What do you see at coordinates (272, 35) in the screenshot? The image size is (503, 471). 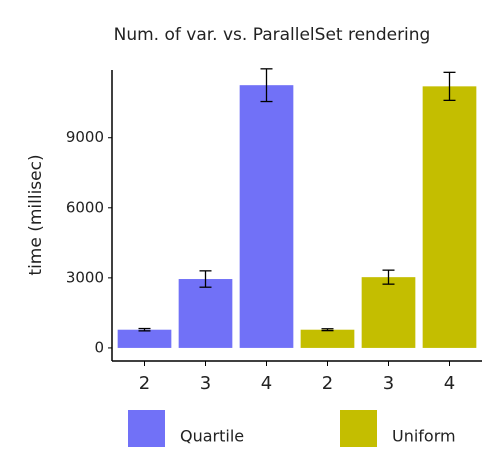 I see `chart-title: Num. of var. vs. ParallelSet rendering` at bounding box center [272, 35].